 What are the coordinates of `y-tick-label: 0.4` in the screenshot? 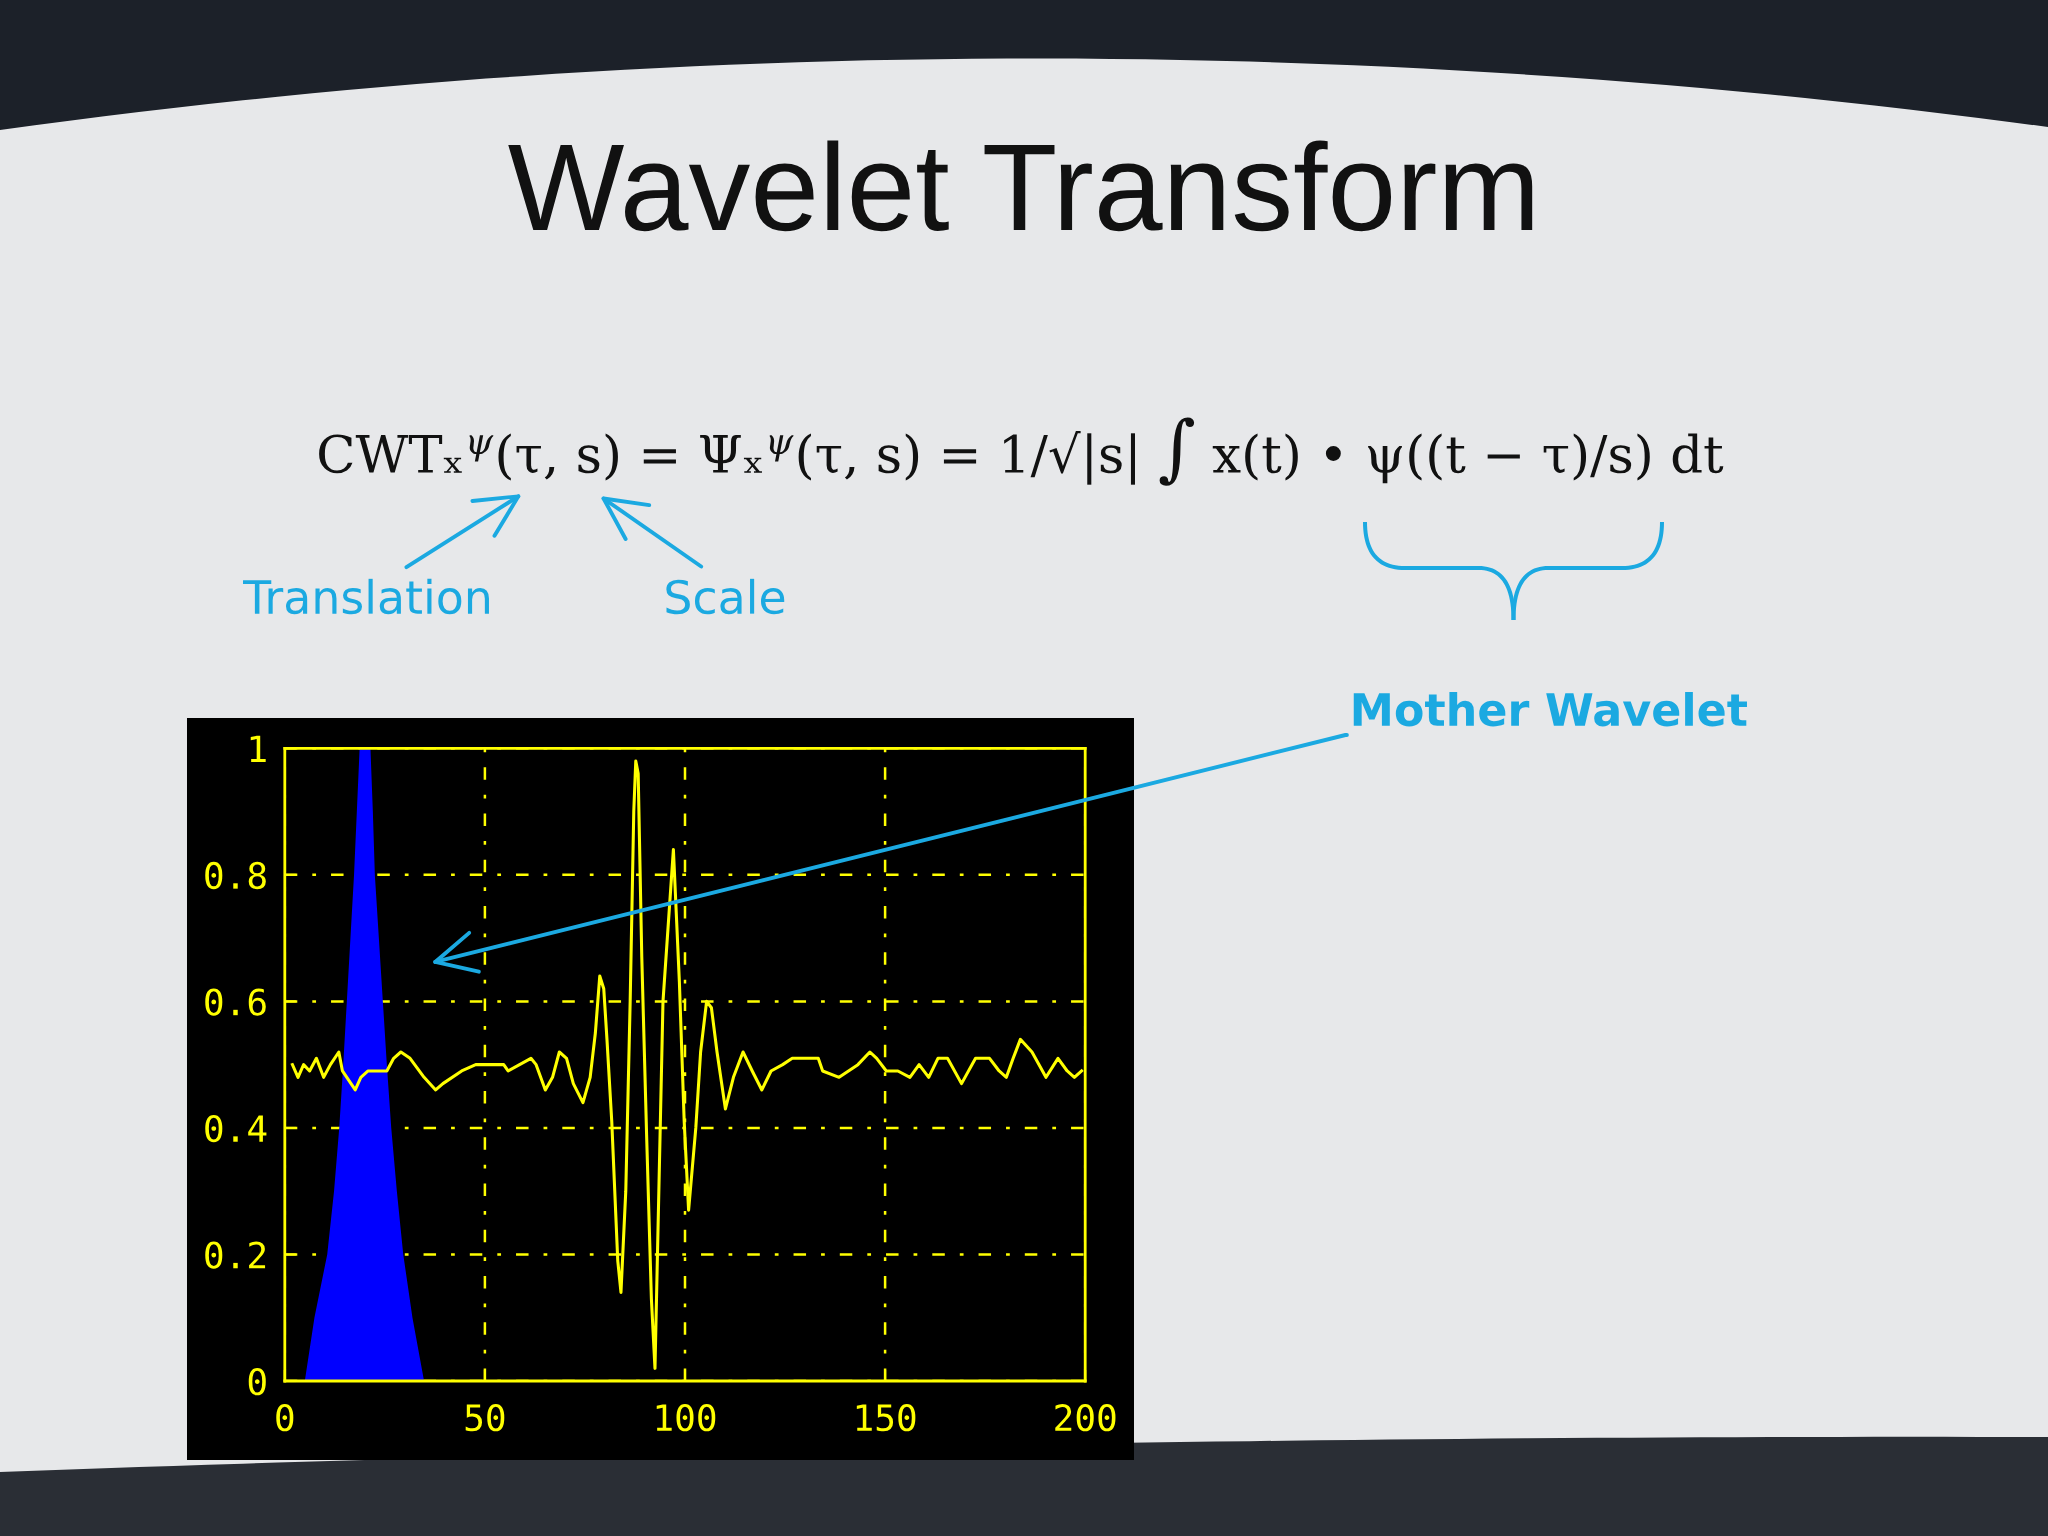 It's located at (236, 1128).